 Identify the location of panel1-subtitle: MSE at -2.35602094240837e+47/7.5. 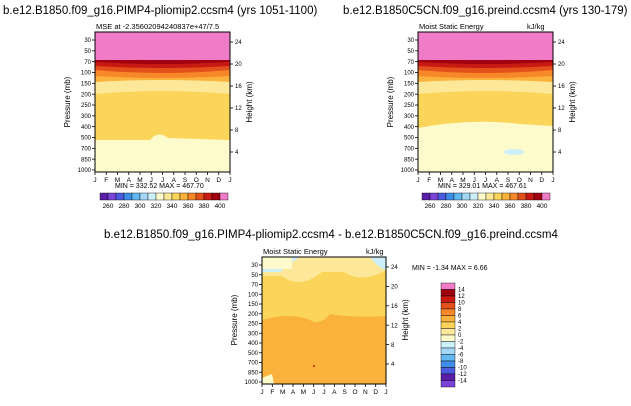
(157, 26).